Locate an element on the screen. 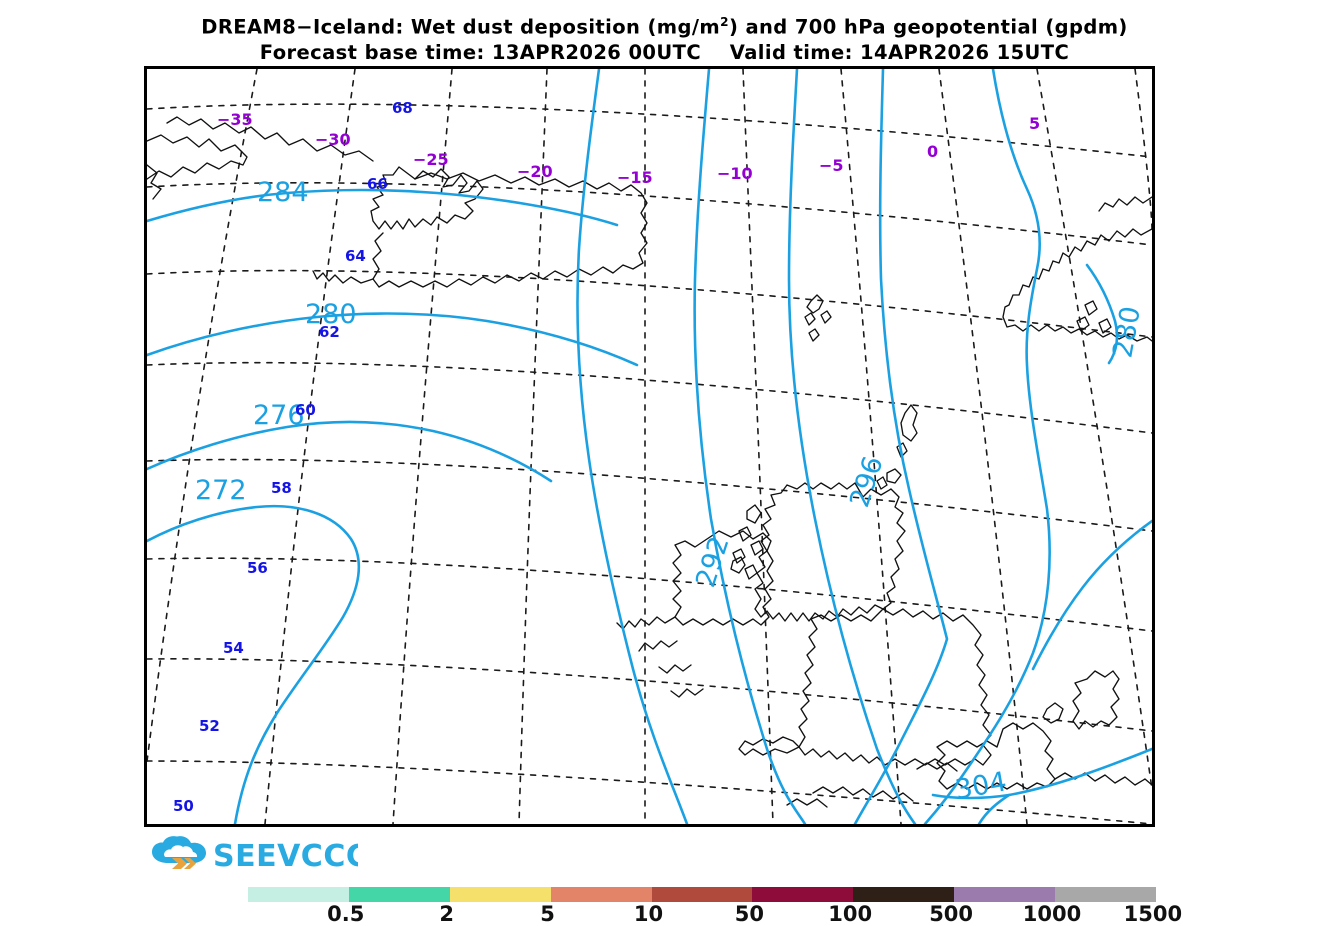 The height and width of the screenshot is (926, 1329). colorbar-tick-1: 2 is located at coordinates (446, 914).